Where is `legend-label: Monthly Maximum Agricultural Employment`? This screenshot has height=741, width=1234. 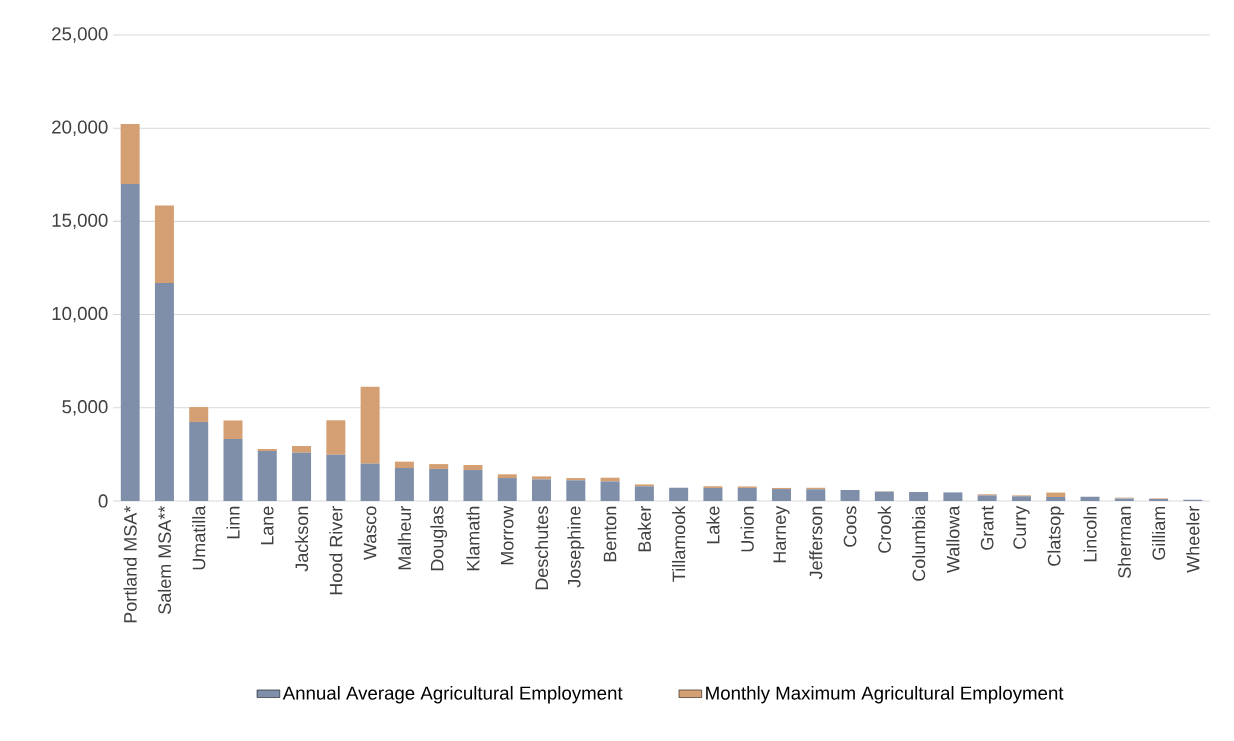 legend-label: Monthly Maximum Agricultural Employment is located at coordinates (885, 694).